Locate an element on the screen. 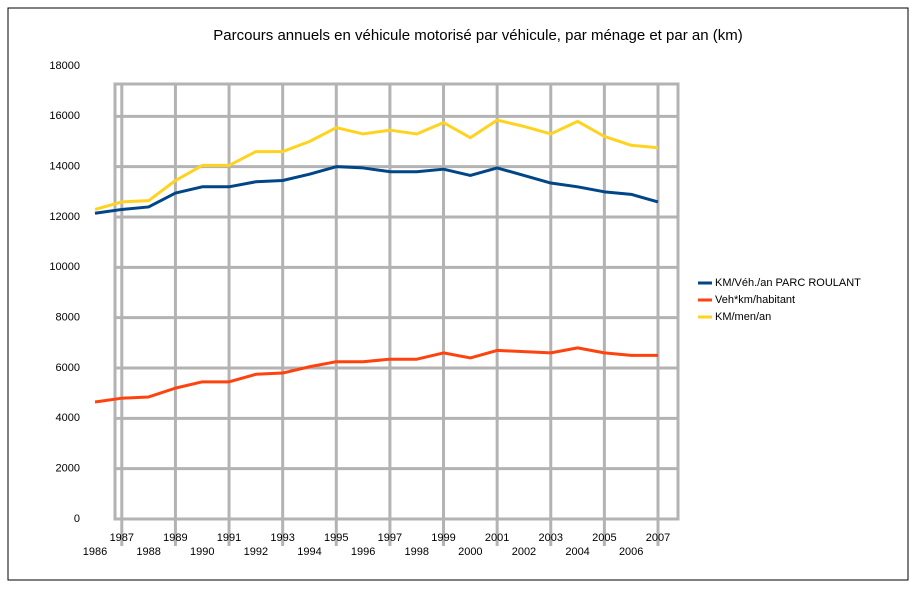 The height and width of the screenshot is (592, 918). y-tick-label: 8000 is located at coordinates (68, 318).